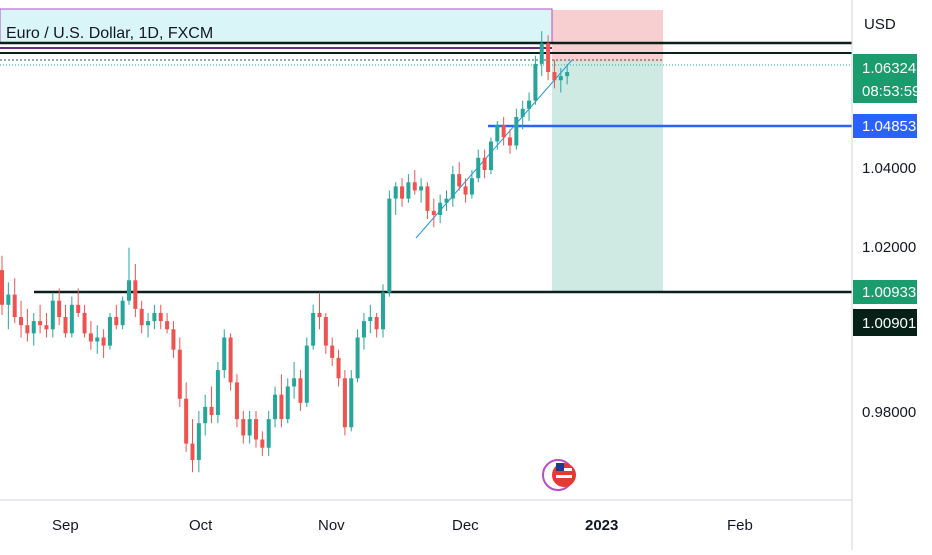 The height and width of the screenshot is (555, 932). What do you see at coordinates (601, 525) in the screenshot?
I see `time-label-2023: 2023` at bounding box center [601, 525].